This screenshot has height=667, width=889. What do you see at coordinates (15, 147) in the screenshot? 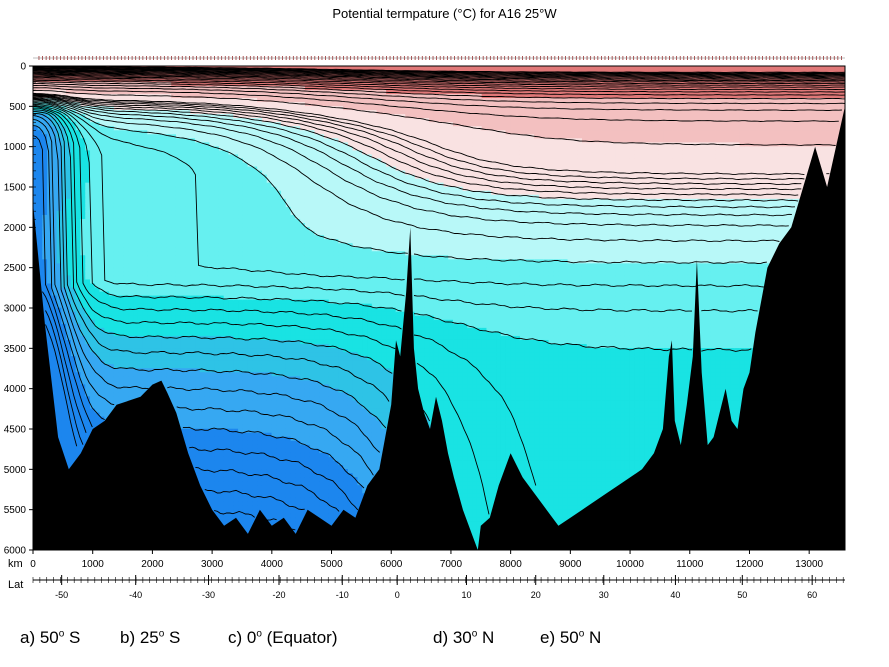
I see `y-tick-label: 1000` at bounding box center [15, 147].